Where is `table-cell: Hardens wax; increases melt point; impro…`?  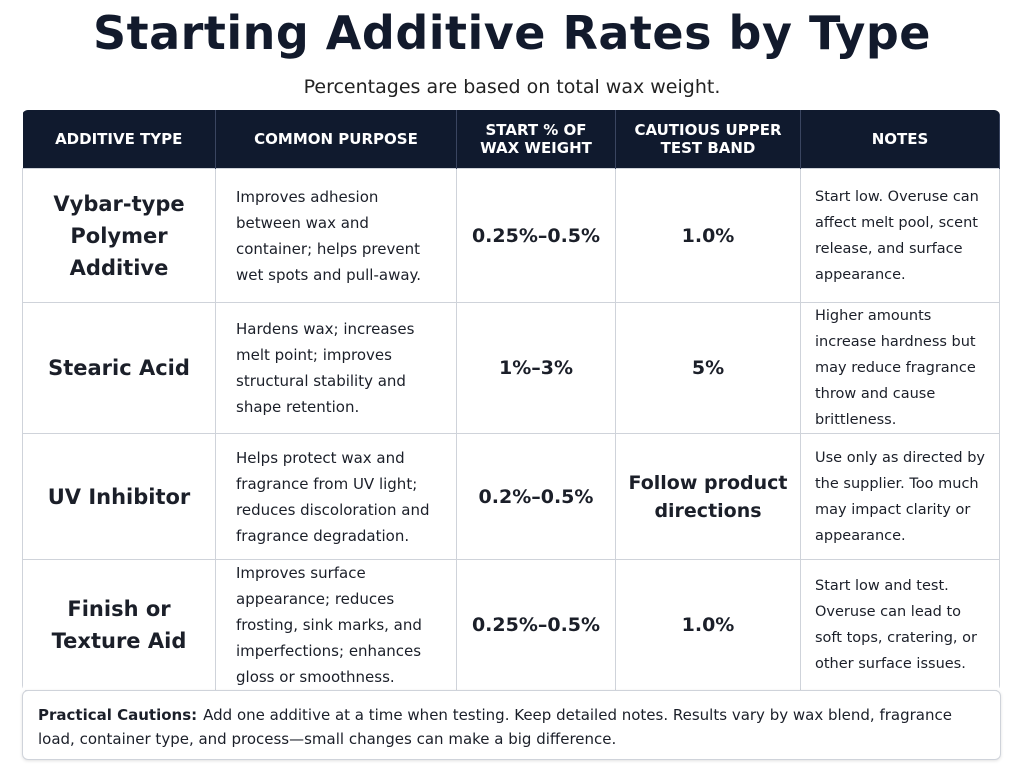
table-cell: Hardens wax; increases melt point; impro… is located at coordinates (336, 368).